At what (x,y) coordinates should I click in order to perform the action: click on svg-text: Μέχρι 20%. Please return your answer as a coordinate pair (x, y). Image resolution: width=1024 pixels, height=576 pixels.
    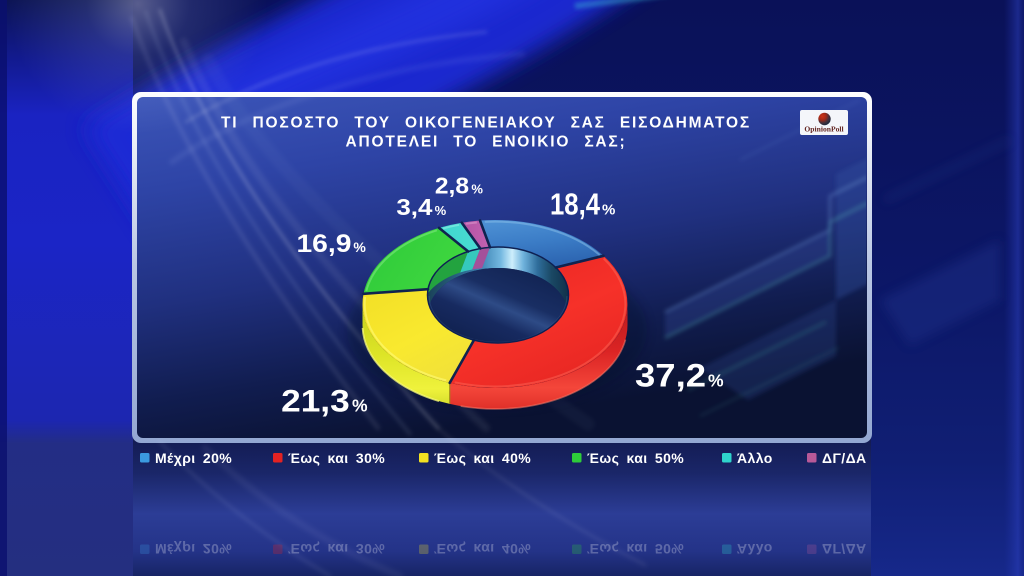
    Looking at the image, I should click on (193, 458).